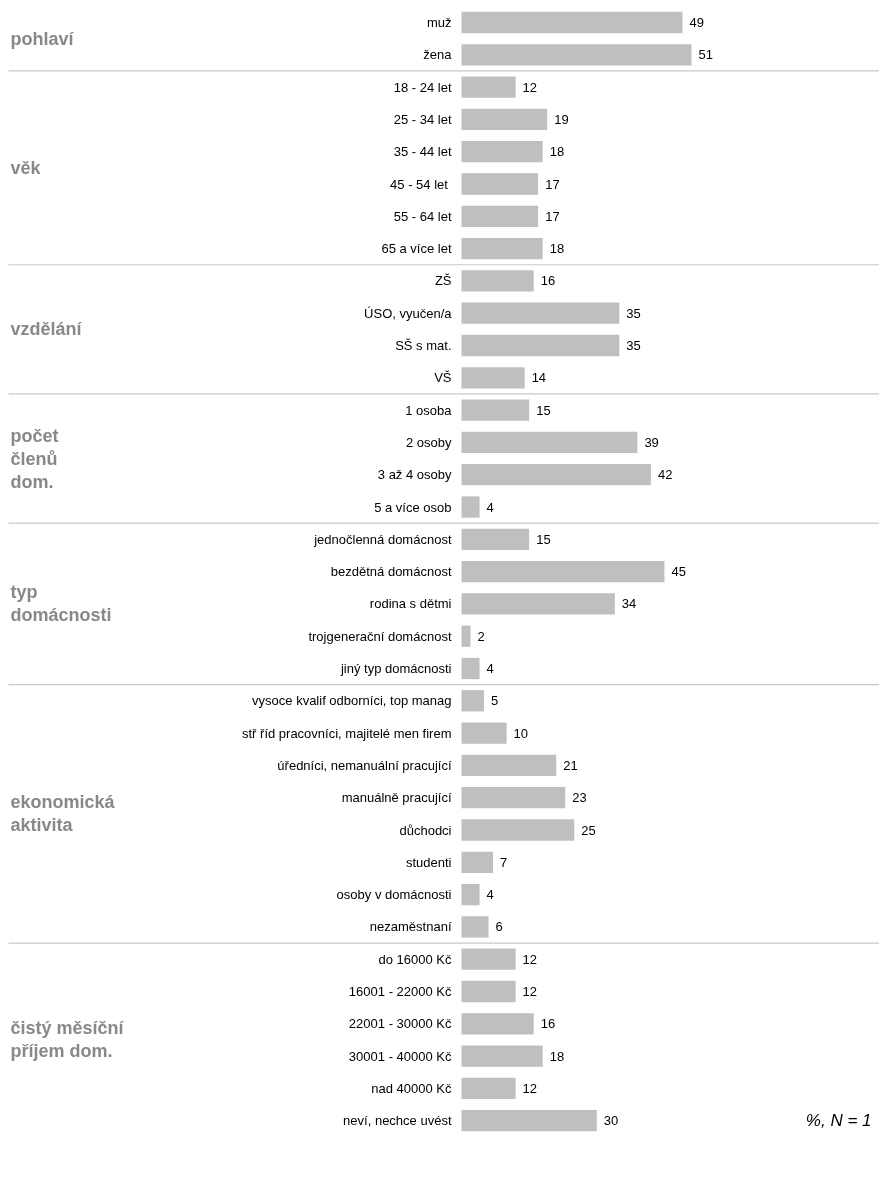 The height and width of the screenshot is (1178, 879). I want to click on y-tick-label: manuálně pracující, so click(396, 798).